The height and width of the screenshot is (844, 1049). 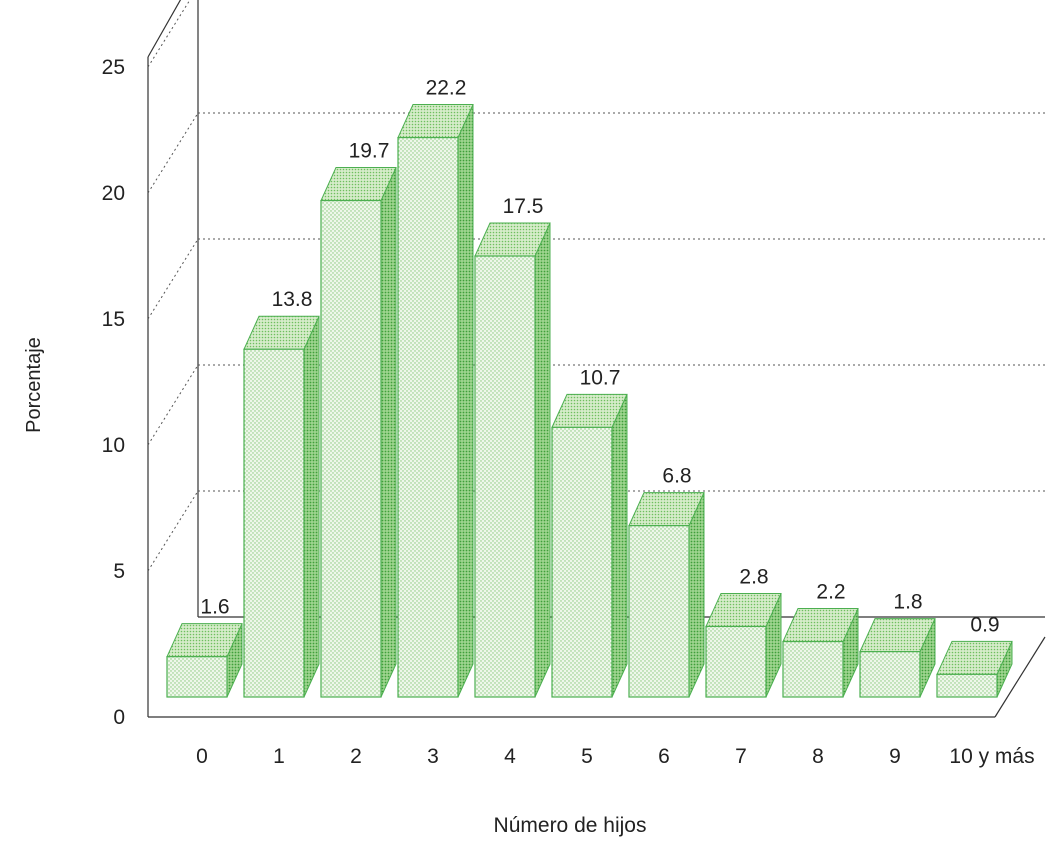 I want to click on value-label: 1.8, so click(x=907, y=602).